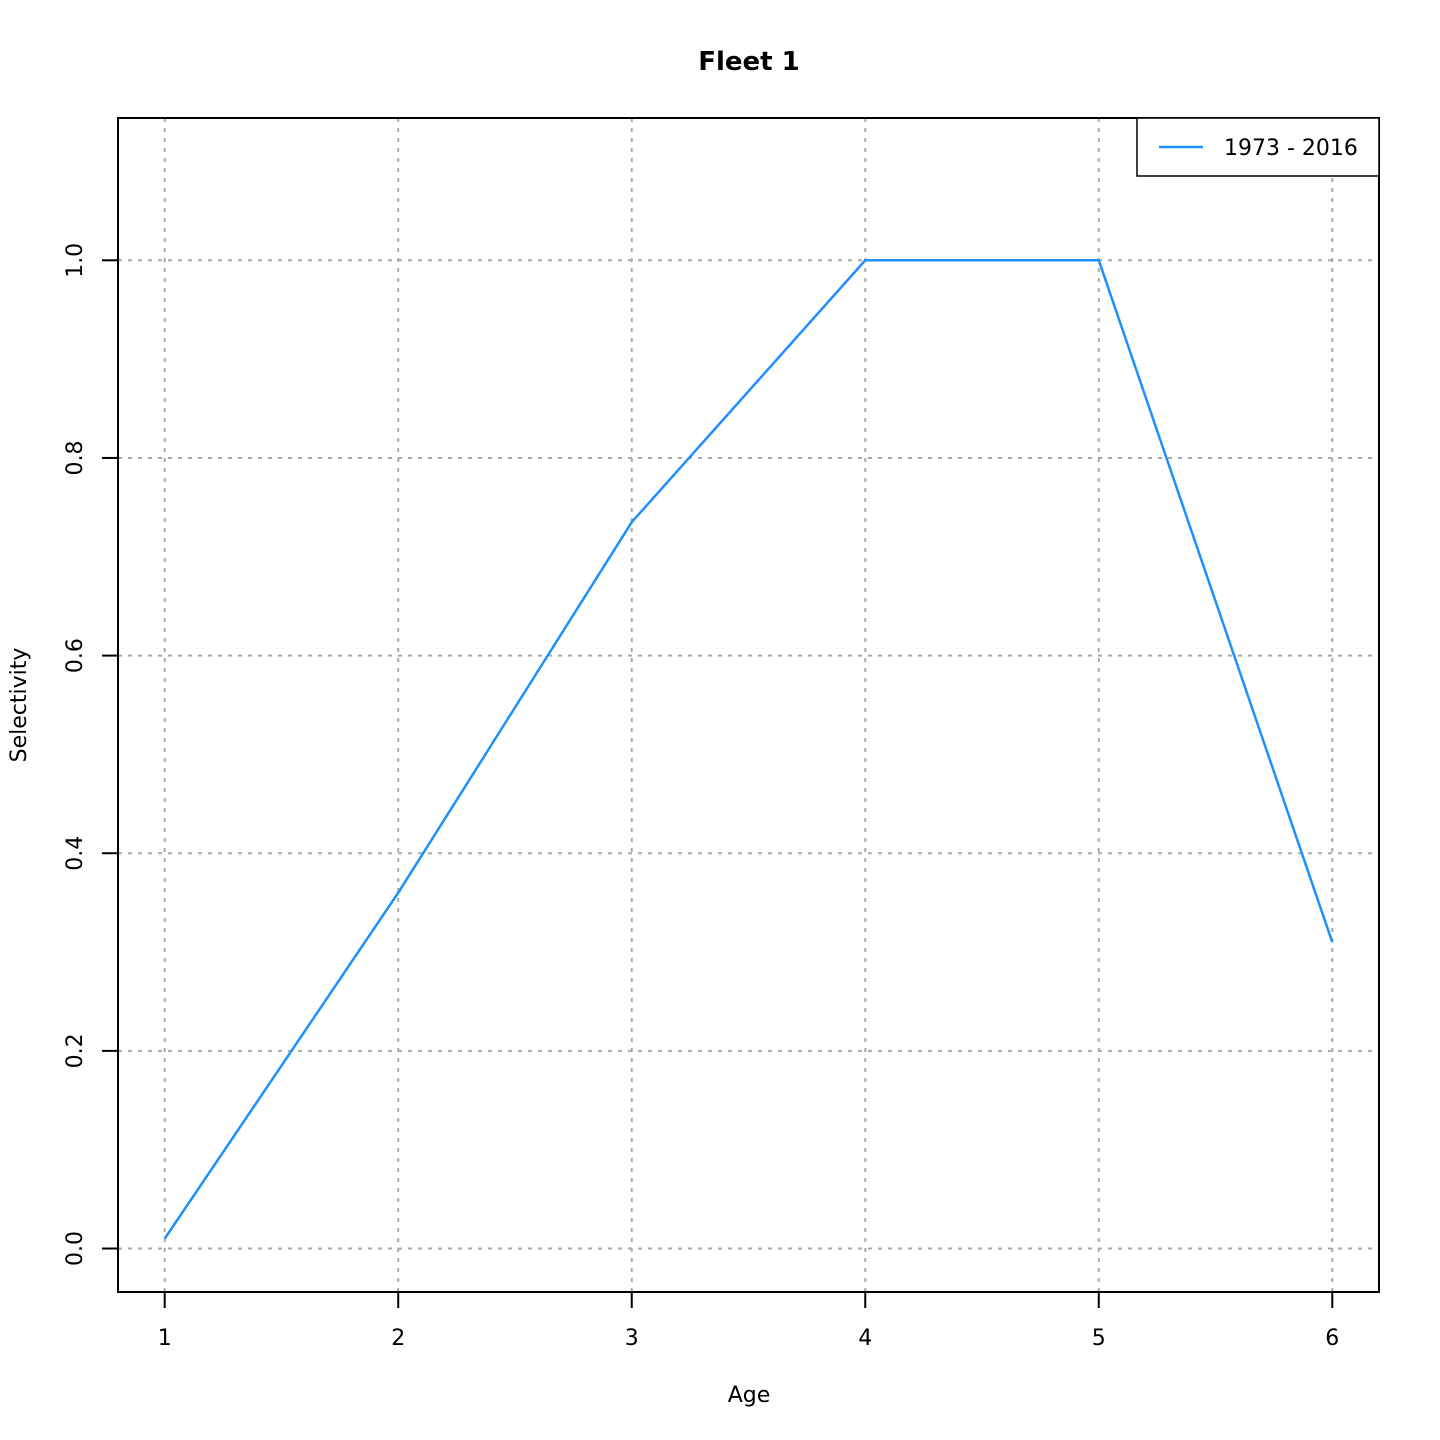 The image size is (1440, 1440). Describe the element at coordinates (75, 457) in the screenshot. I see `y-tick-label: 0.8` at that location.